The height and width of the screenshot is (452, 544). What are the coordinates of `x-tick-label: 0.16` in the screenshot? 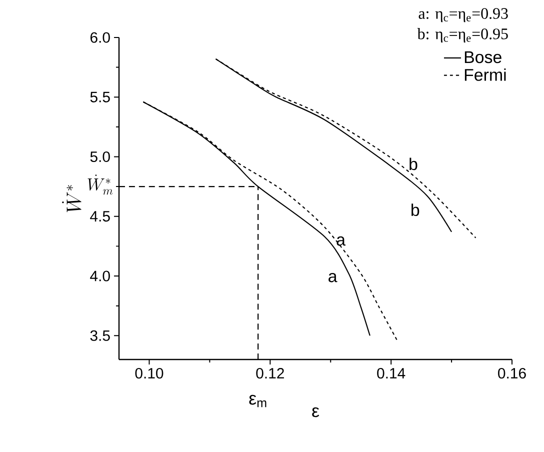 It's located at (512, 373).